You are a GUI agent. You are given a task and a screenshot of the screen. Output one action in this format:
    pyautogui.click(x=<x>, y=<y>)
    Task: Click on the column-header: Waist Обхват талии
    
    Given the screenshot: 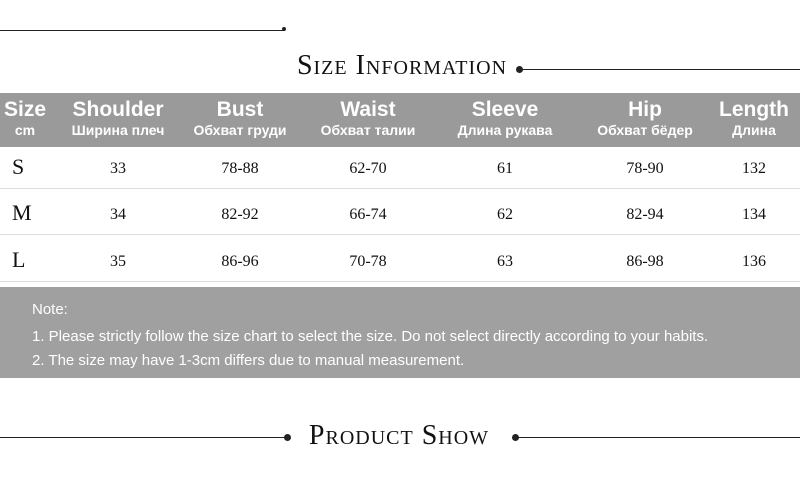 What is the action you would take?
    pyautogui.click(x=368, y=115)
    